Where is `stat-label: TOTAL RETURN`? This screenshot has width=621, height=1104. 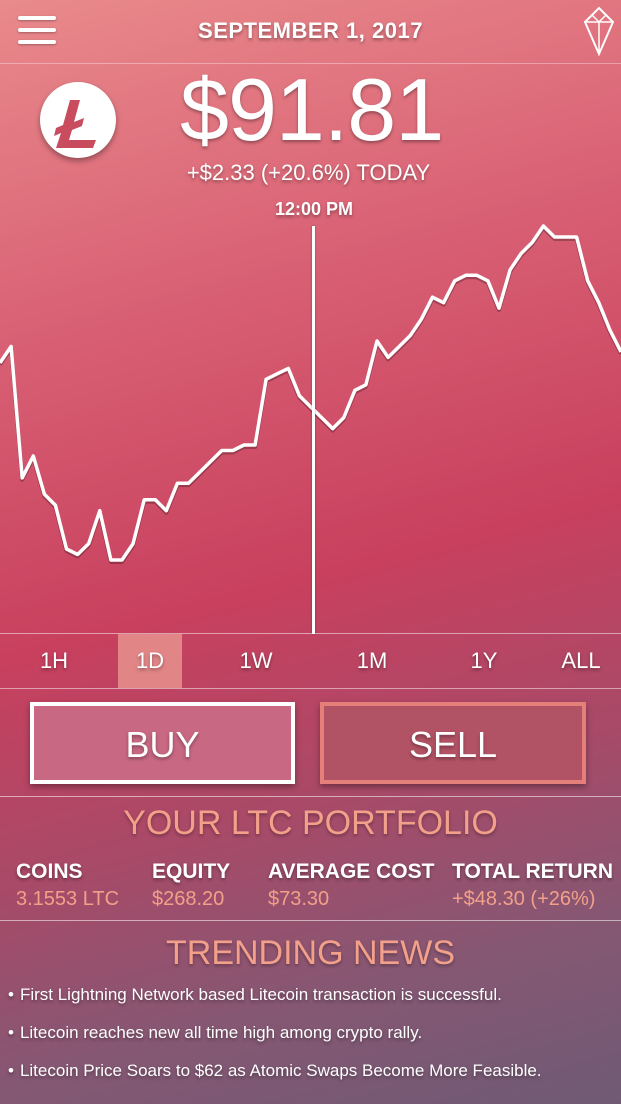
stat-label: TOTAL RETURN is located at coordinates (532, 871).